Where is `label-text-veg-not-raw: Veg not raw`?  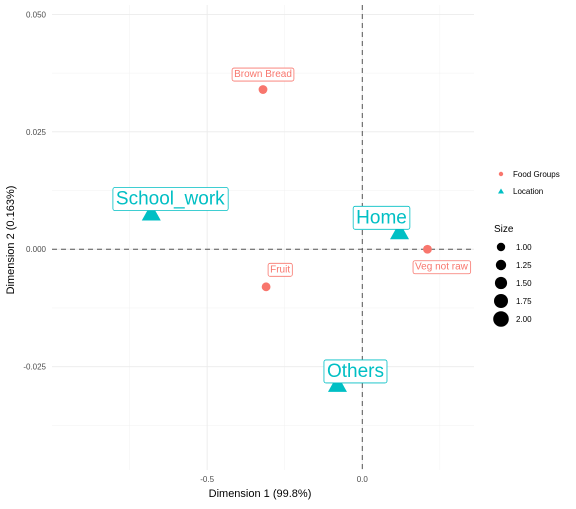
label-text-veg-not-raw: Veg not raw is located at coordinates (442, 267).